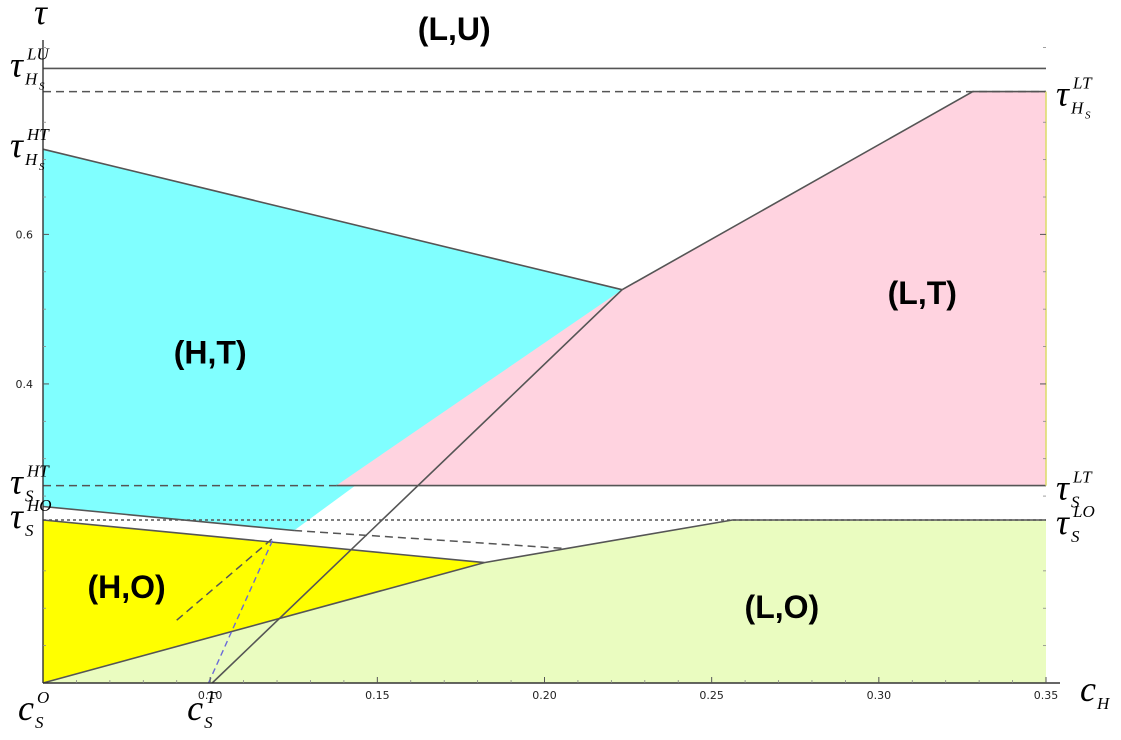  I want to click on x-tick-label: 0.25, so click(711, 695).